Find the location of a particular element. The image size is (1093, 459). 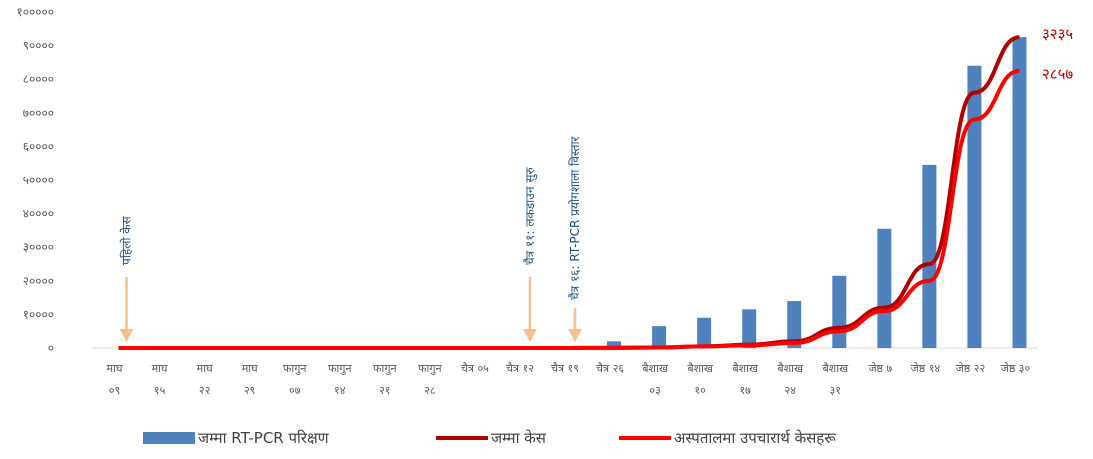

x-tick-label: चैत्र २६ is located at coordinates (610, 368).